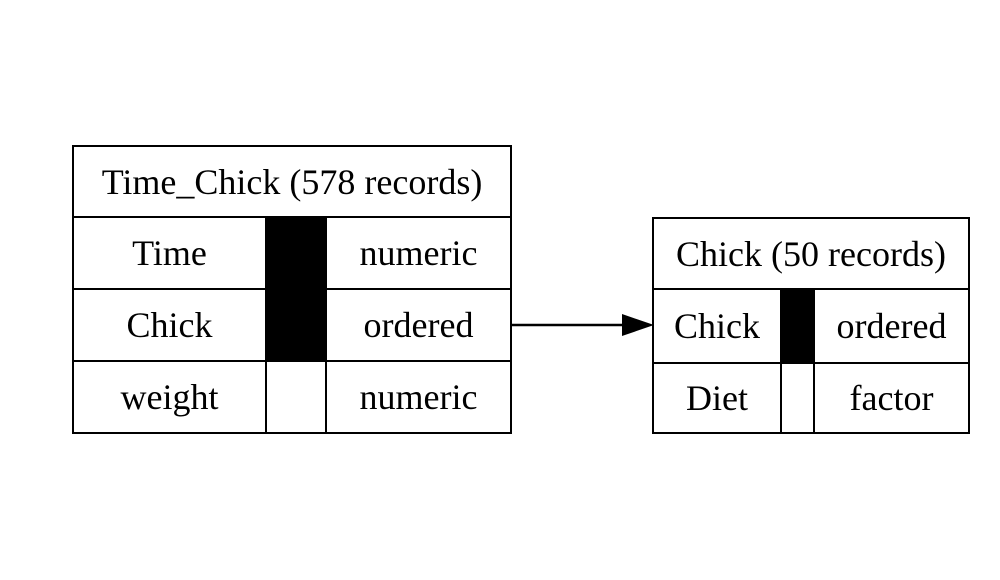 This screenshot has width=1000, height=580. I want to click on field-name-chick-pk: Chick, so click(717, 326).